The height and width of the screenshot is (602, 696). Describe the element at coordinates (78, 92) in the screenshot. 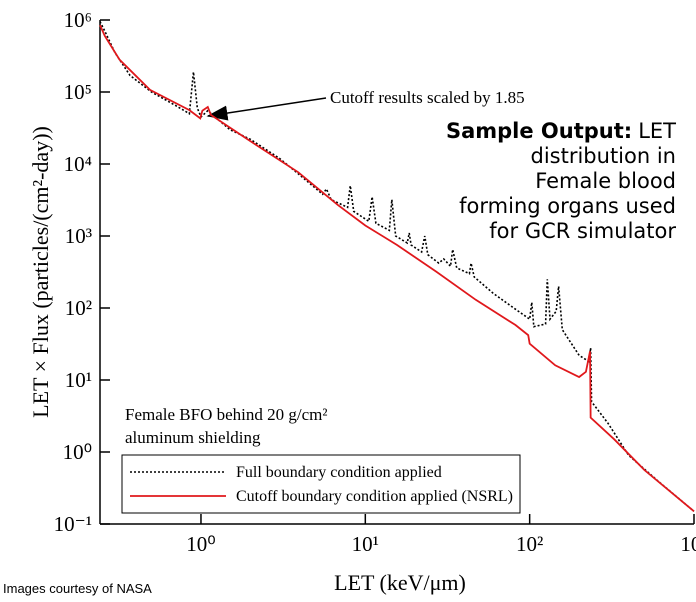

I see `y-tick-label: 10⁵` at that location.